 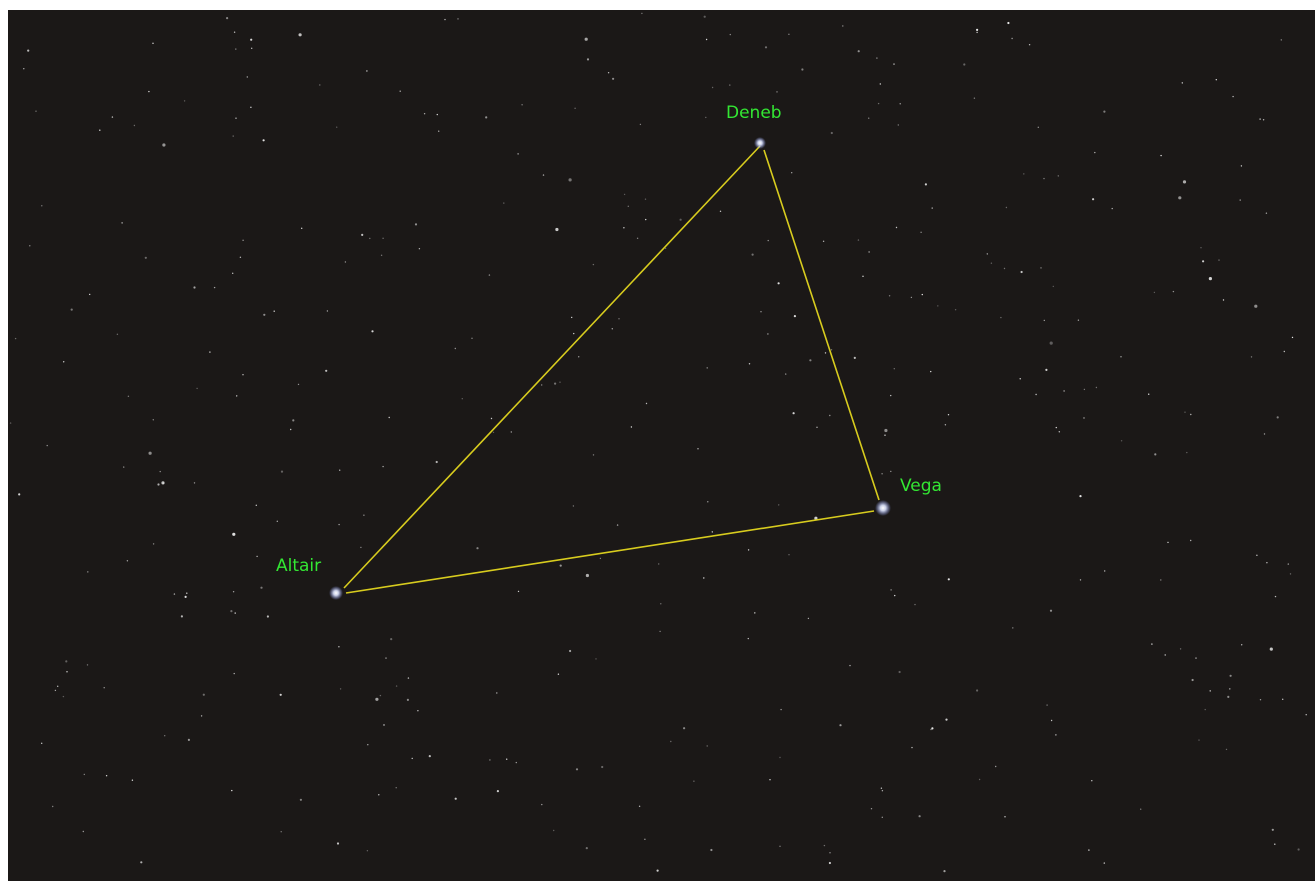 I want to click on star-vega, so click(x=883, y=508).